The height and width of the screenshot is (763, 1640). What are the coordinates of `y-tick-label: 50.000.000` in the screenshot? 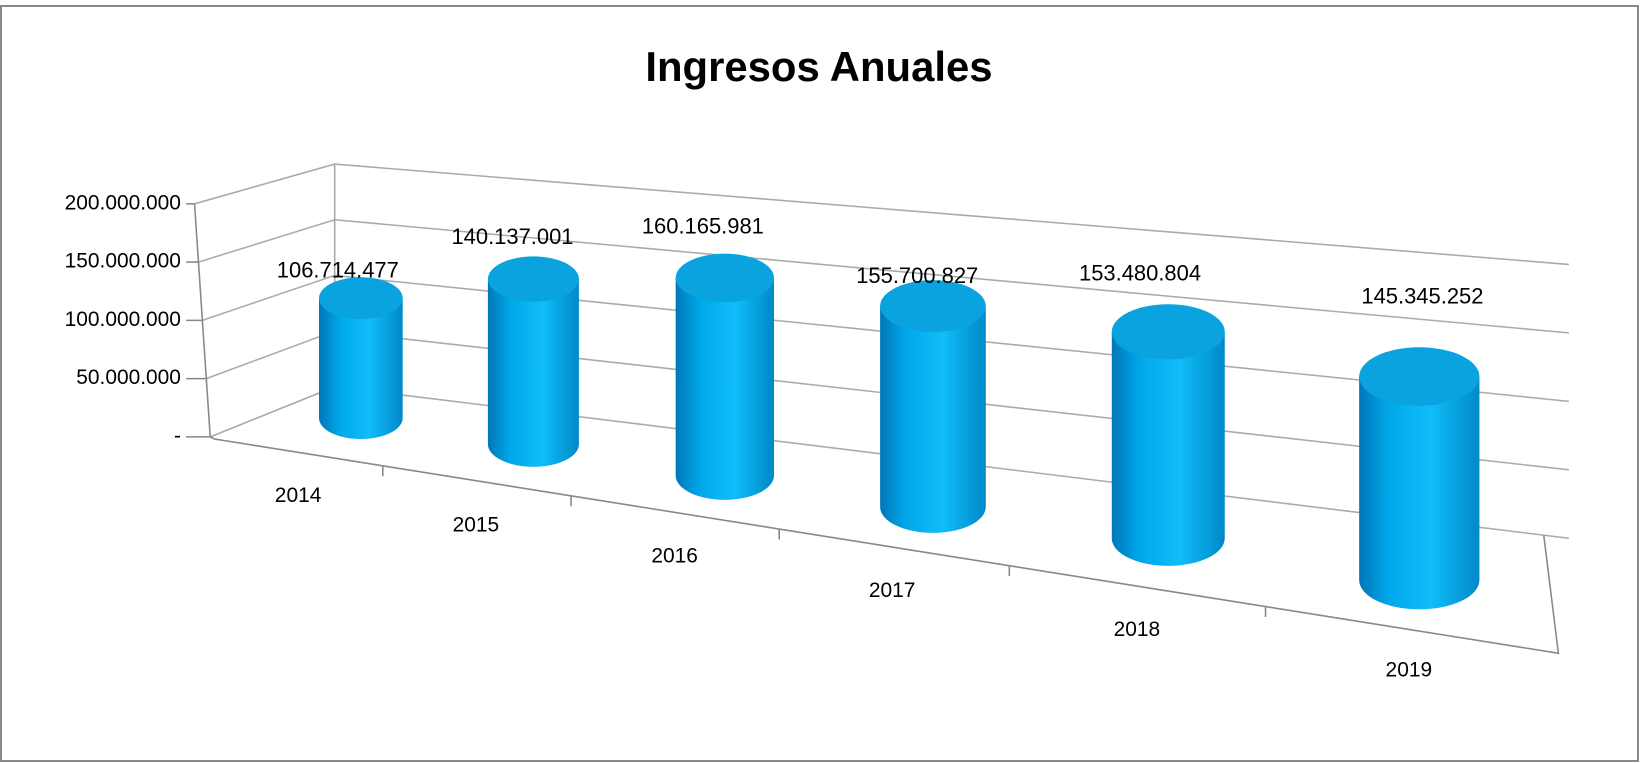 It's located at (128, 377).